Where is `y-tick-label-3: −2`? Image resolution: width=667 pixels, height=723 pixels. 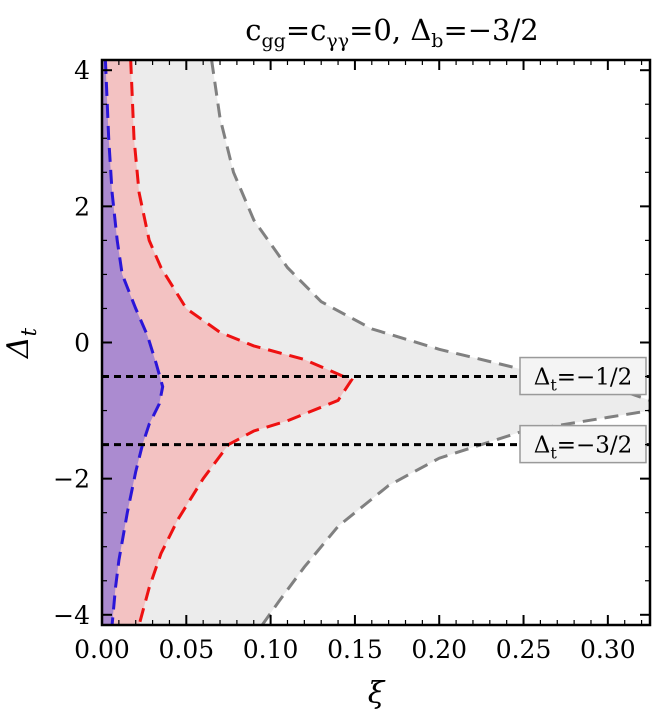
y-tick-label-3: −2 is located at coordinates (71, 479).